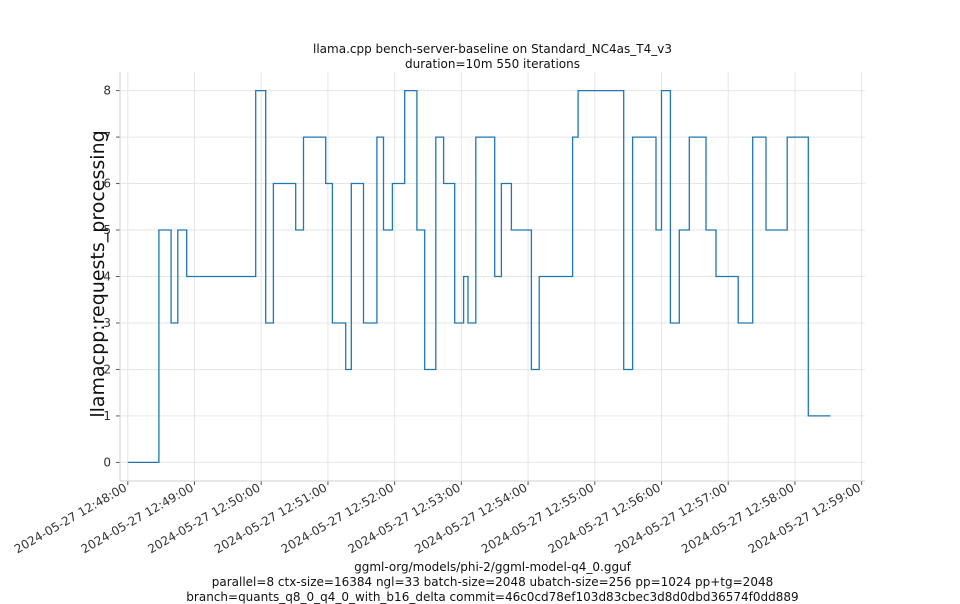 This screenshot has width=960, height=604. I want to click on y-tick-label: 8, so click(107, 91).